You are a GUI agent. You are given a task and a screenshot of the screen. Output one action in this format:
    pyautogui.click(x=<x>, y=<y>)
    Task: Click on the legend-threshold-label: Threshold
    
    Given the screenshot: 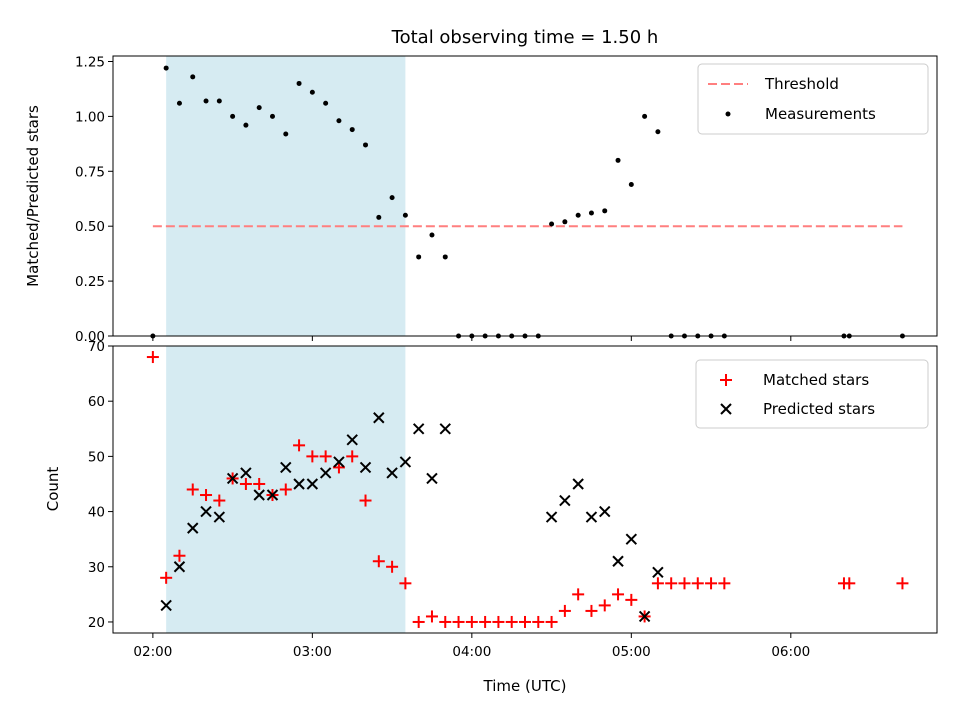 What is the action you would take?
    pyautogui.click(x=801, y=84)
    